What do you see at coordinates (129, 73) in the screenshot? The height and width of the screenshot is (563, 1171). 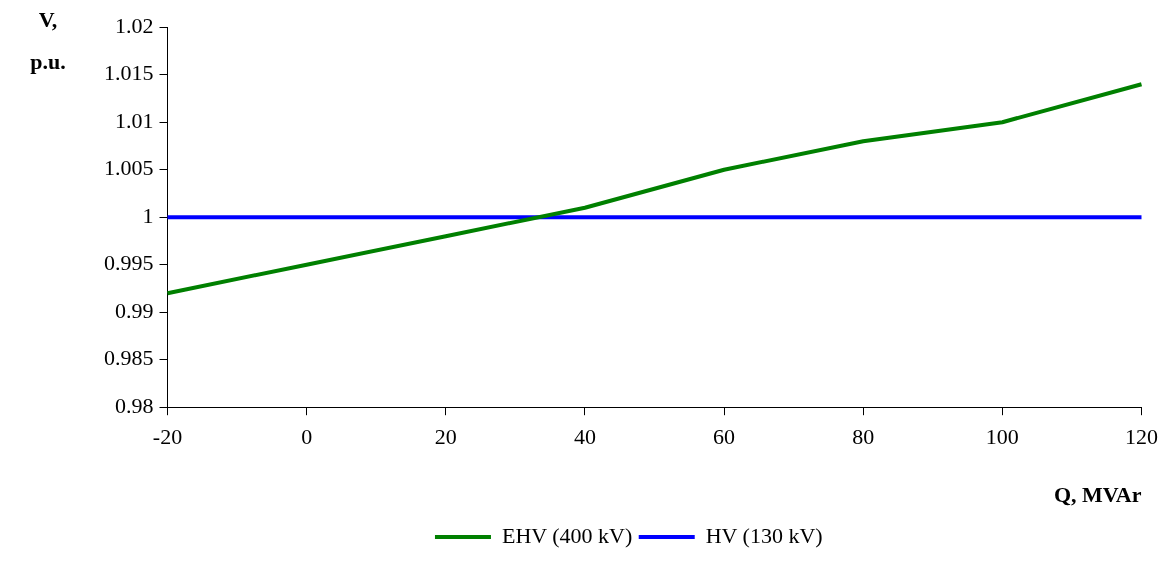 I see `y-tick-label: 1.015` at bounding box center [129, 73].